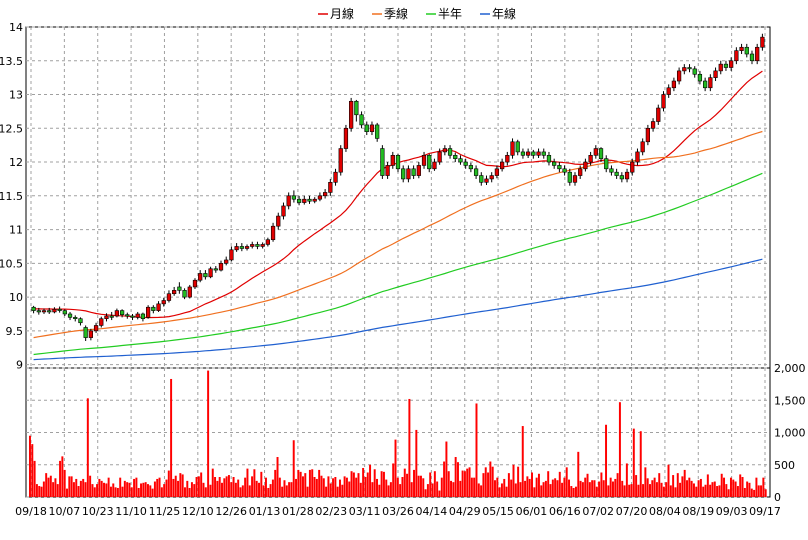  What do you see at coordinates (11, 128) in the screenshot?
I see `price-tick-label: 12.5` at bounding box center [11, 128].